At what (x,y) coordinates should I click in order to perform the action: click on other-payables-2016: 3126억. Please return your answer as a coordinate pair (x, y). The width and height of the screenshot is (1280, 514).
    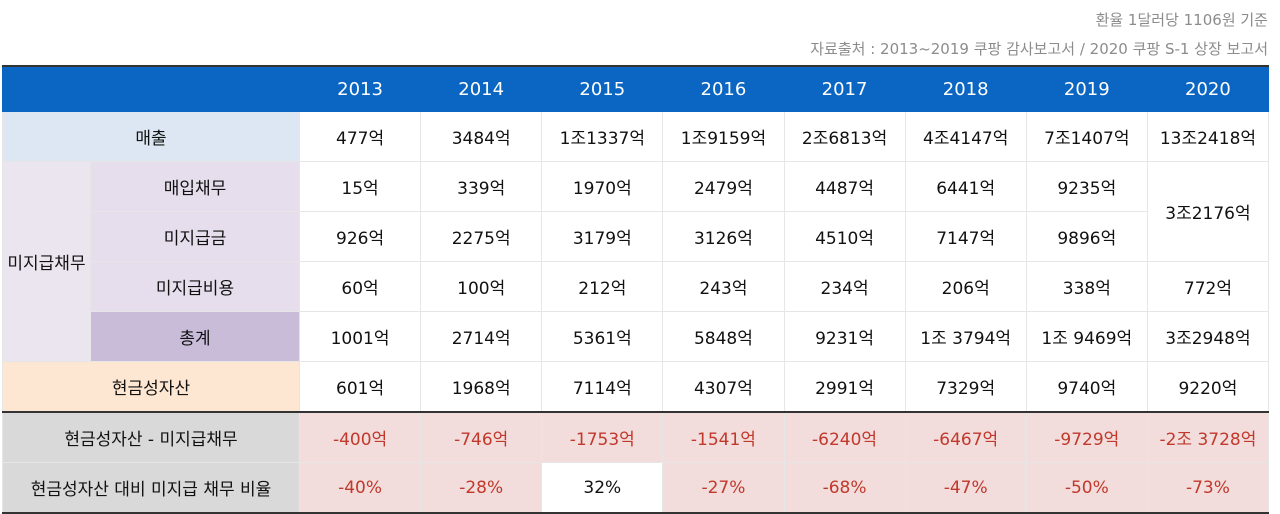
    Looking at the image, I should click on (723, 236).